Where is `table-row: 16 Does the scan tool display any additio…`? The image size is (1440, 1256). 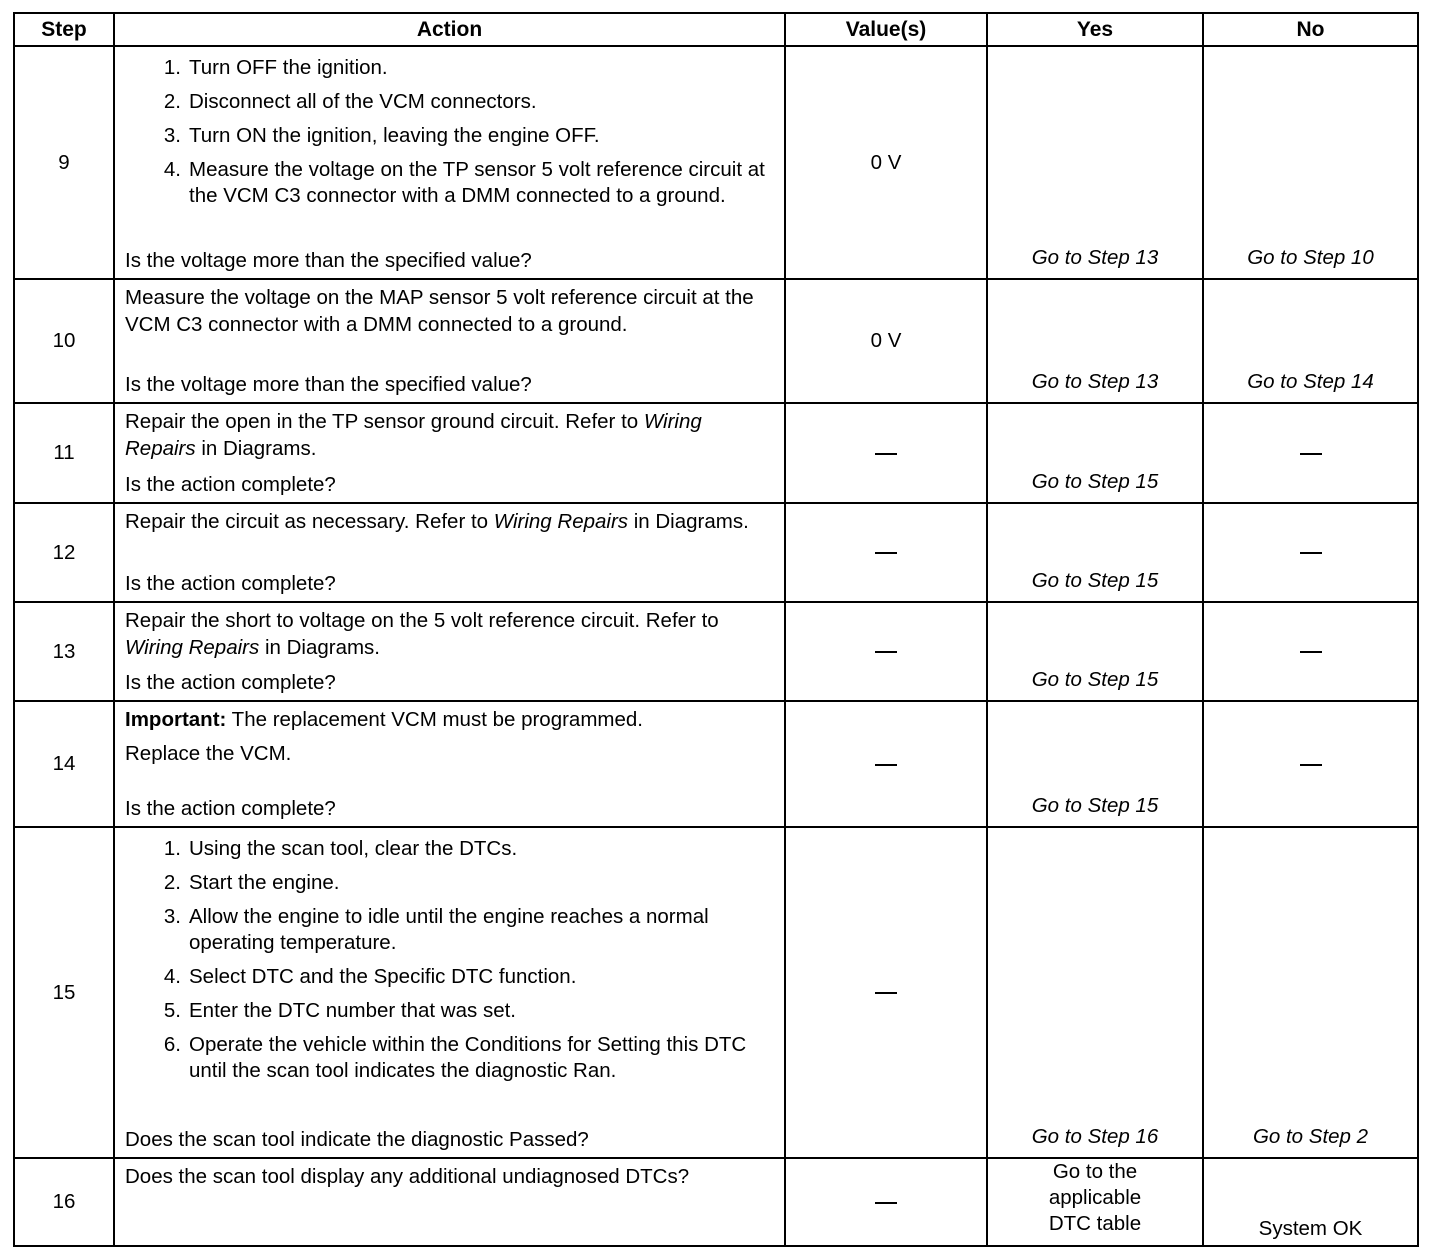 table-row: 16 Does the scan tool display any additio… is located at coordinates (716, 1202).